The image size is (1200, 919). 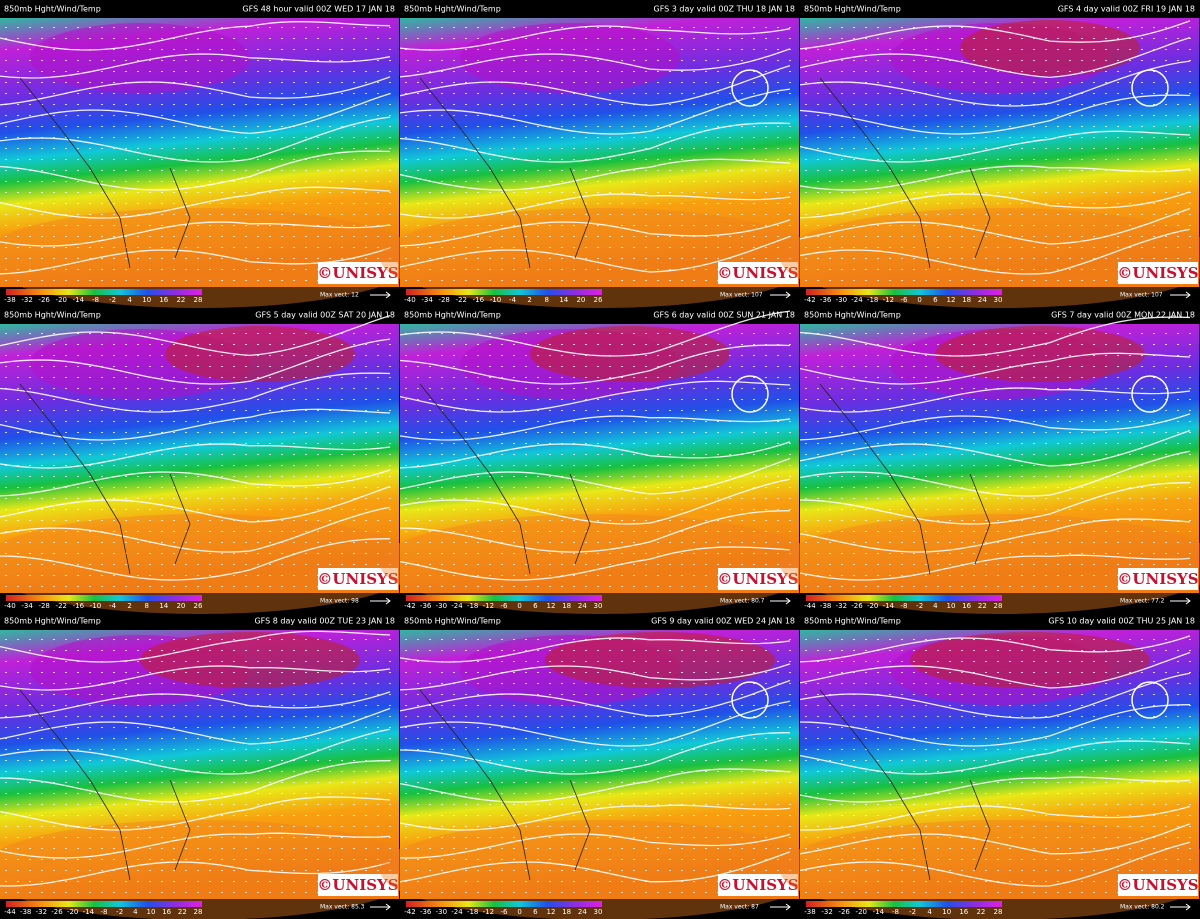 I want to click on max-vector: Max vect: 85.3, so click(x=342, y=907).